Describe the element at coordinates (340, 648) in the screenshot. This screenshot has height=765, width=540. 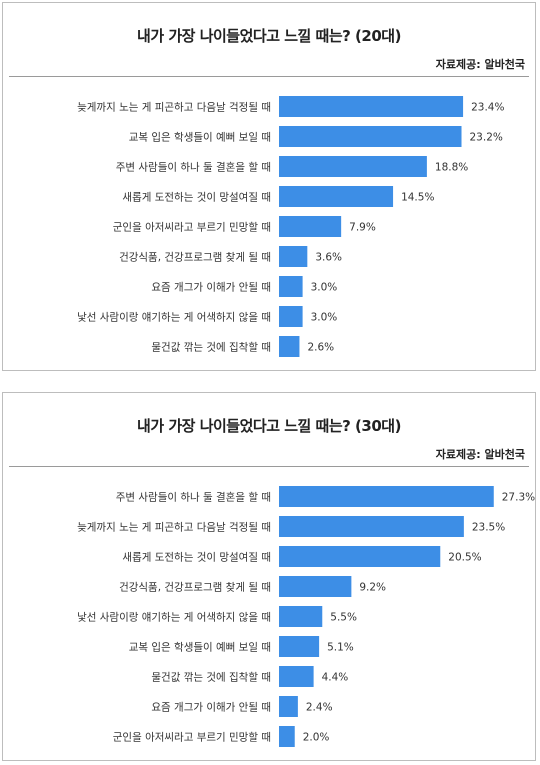
I see `value-label: 5.1%` at that location.